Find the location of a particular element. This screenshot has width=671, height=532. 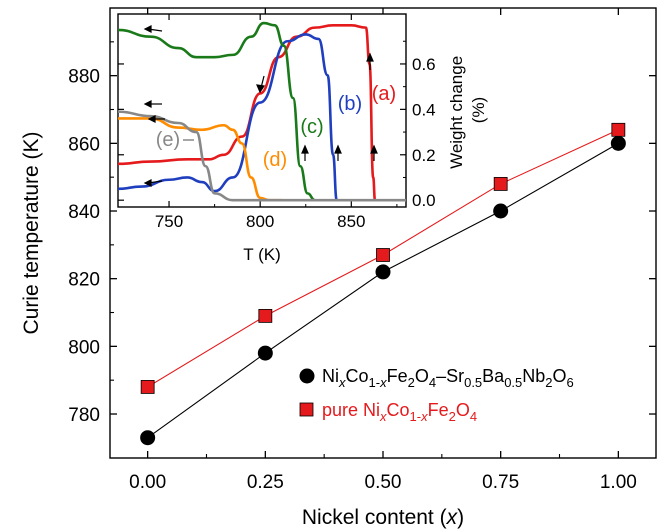

main-x-tick-label: 1.00 is located at coordinates (618, 482).